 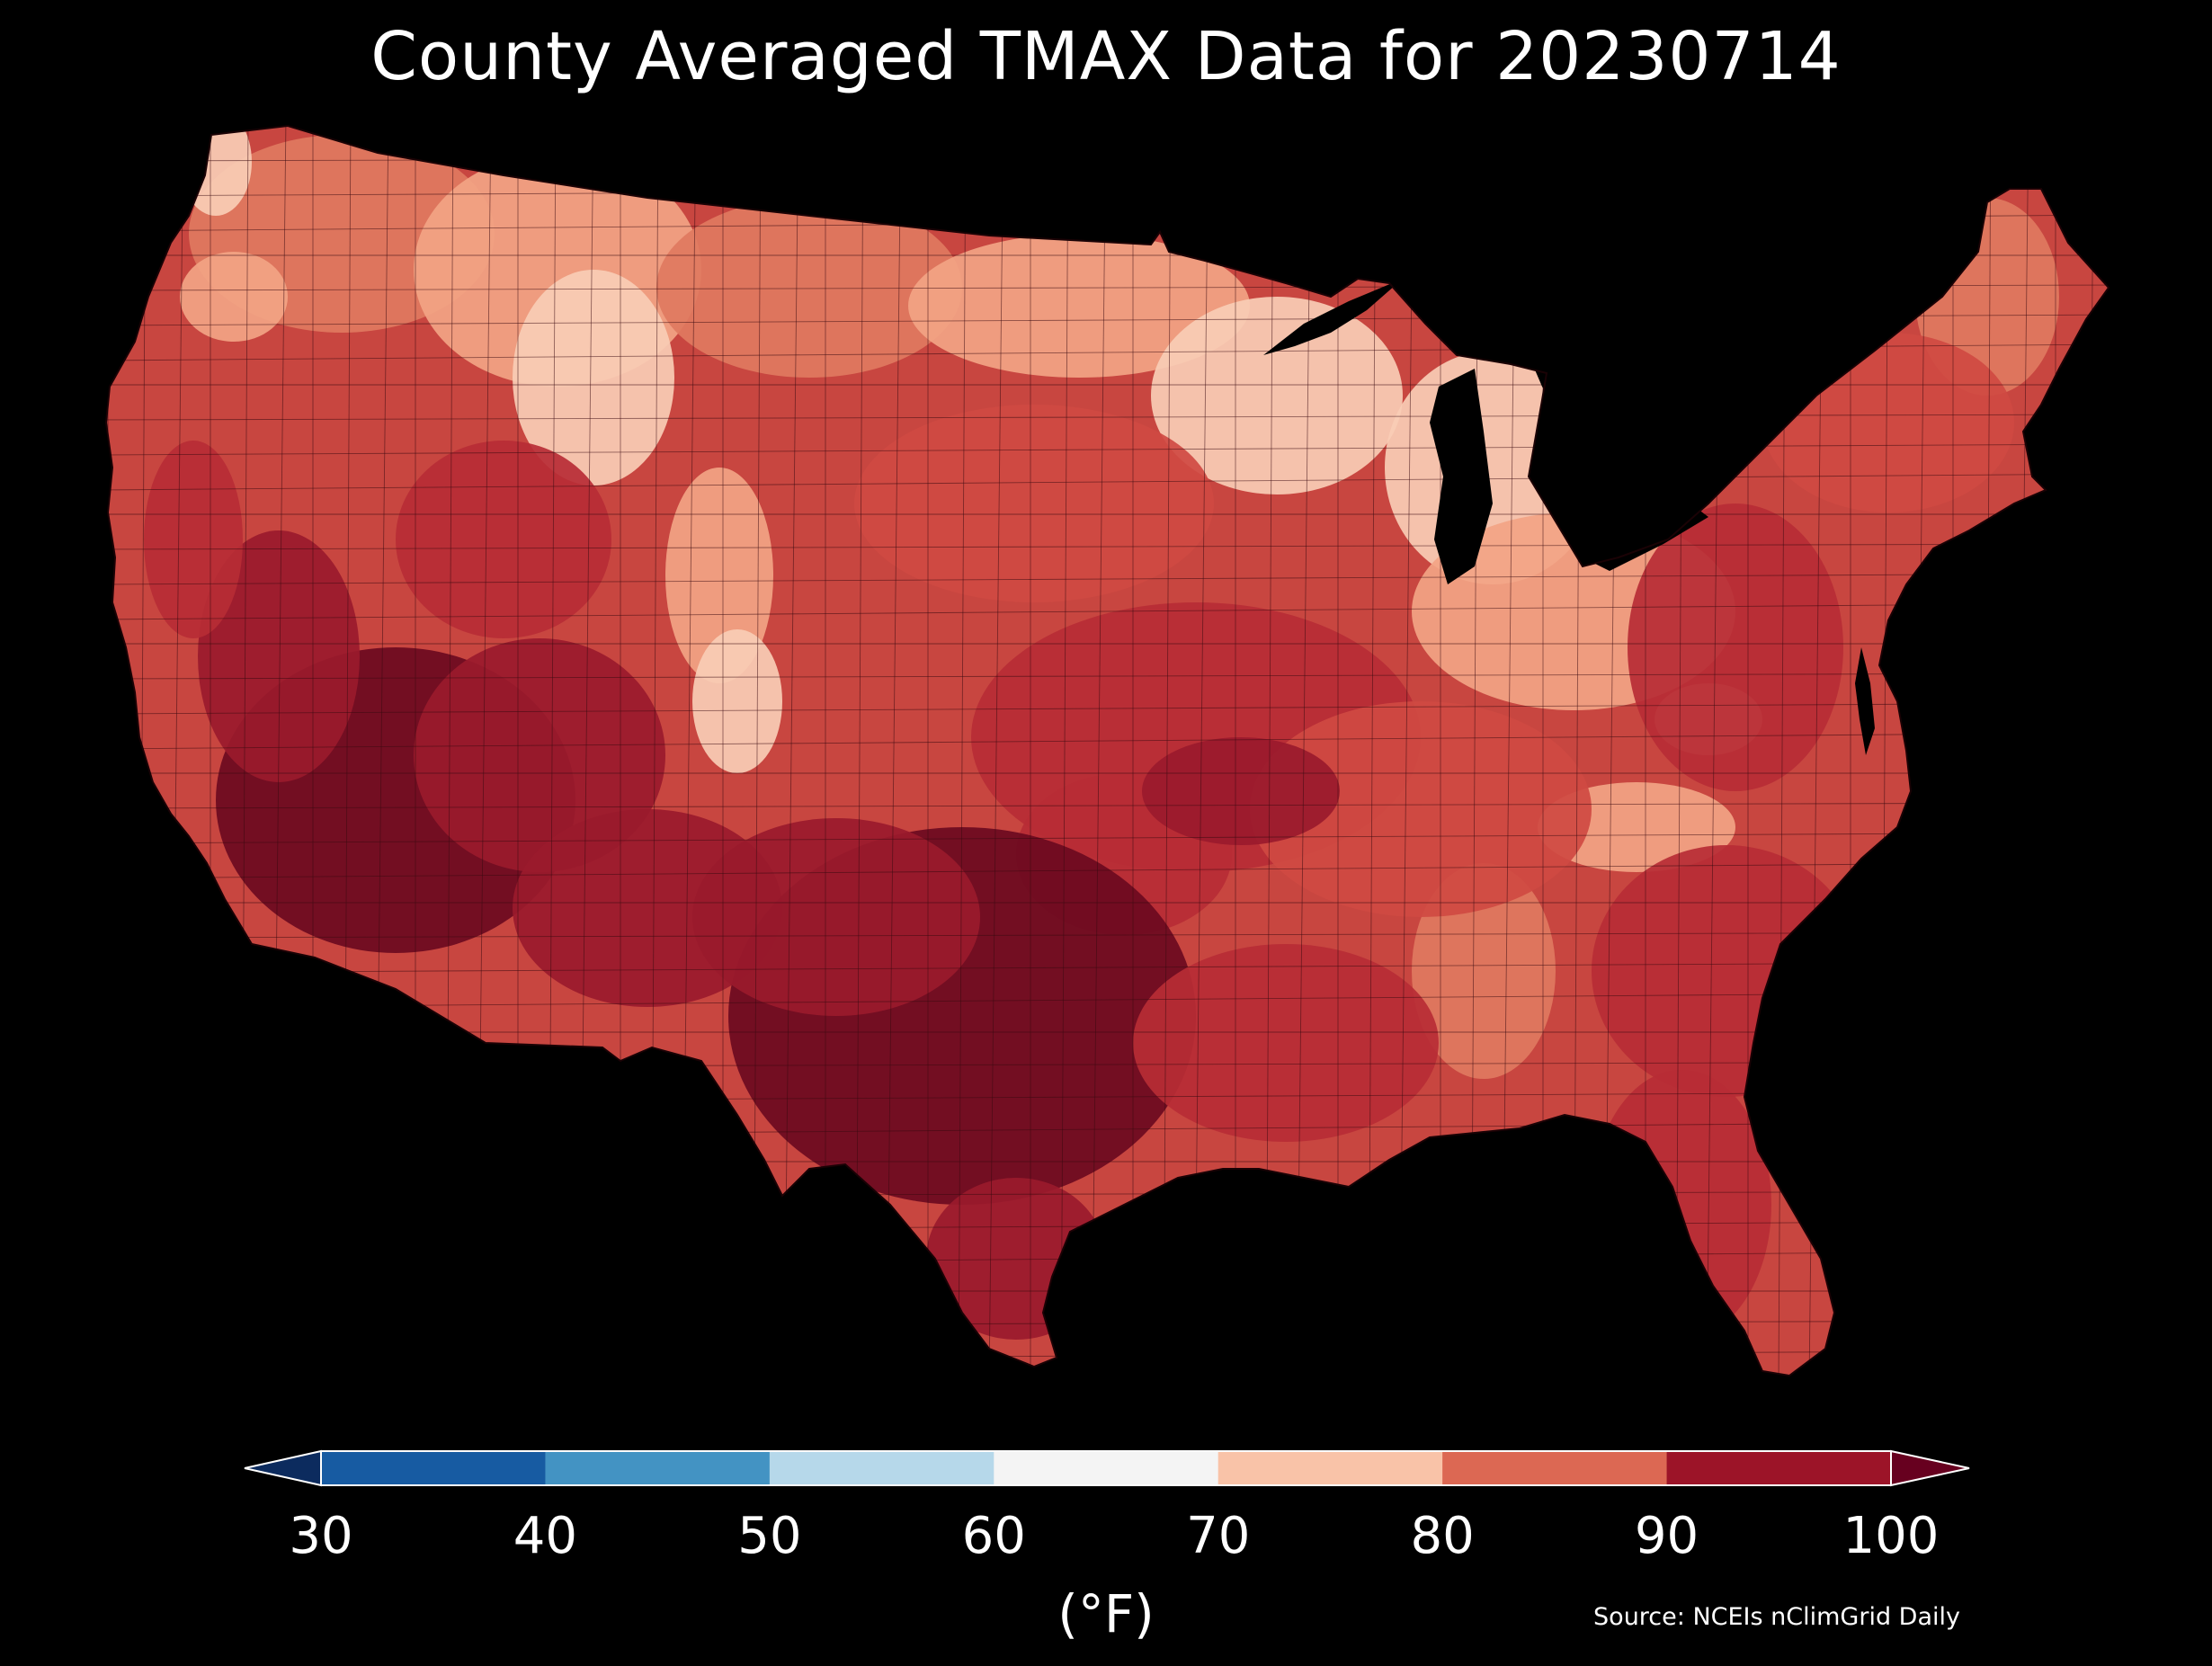 I want to click on lake-michigan, so click(x=1461, y=477).